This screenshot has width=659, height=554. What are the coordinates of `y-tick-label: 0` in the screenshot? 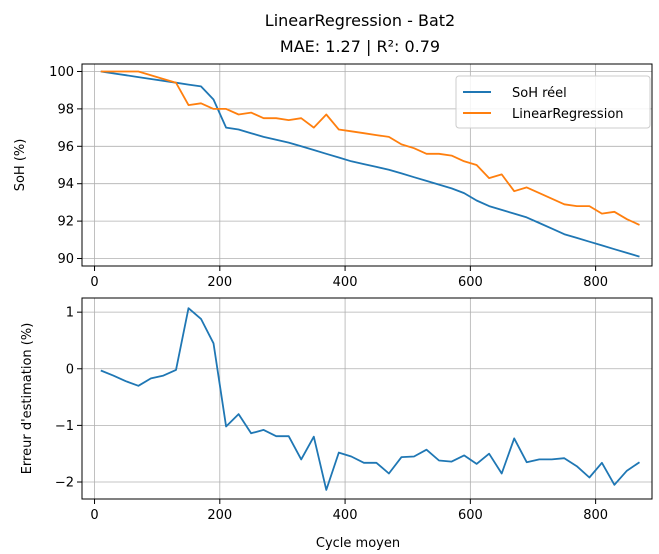 It's located at (70, 369).